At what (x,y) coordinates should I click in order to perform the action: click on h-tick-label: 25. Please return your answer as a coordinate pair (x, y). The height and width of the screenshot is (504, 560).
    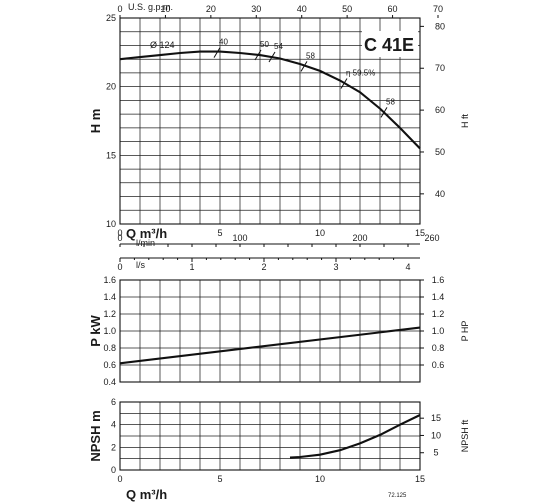
    Looking at the image, I should click on (111, 18).